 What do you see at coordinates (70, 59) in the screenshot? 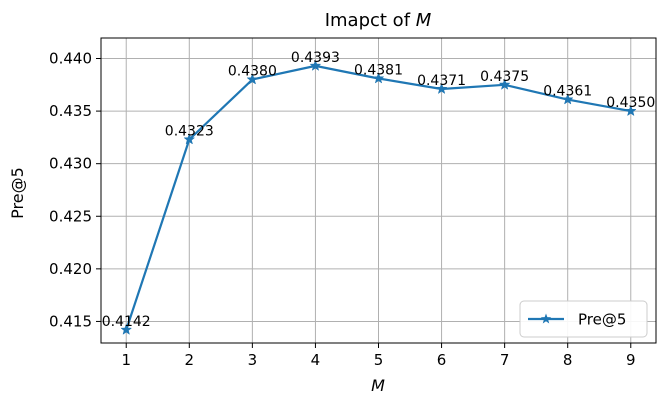
I see `y-tick-label: 0.440` at bounding box center [70, 59].